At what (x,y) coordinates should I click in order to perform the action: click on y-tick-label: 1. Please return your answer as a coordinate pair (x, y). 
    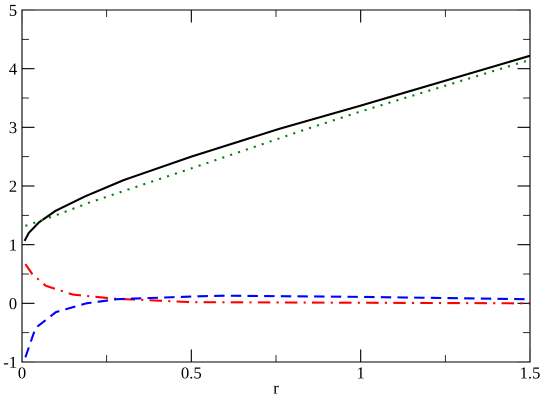
    Looking at the image, I should click on (13, 244).